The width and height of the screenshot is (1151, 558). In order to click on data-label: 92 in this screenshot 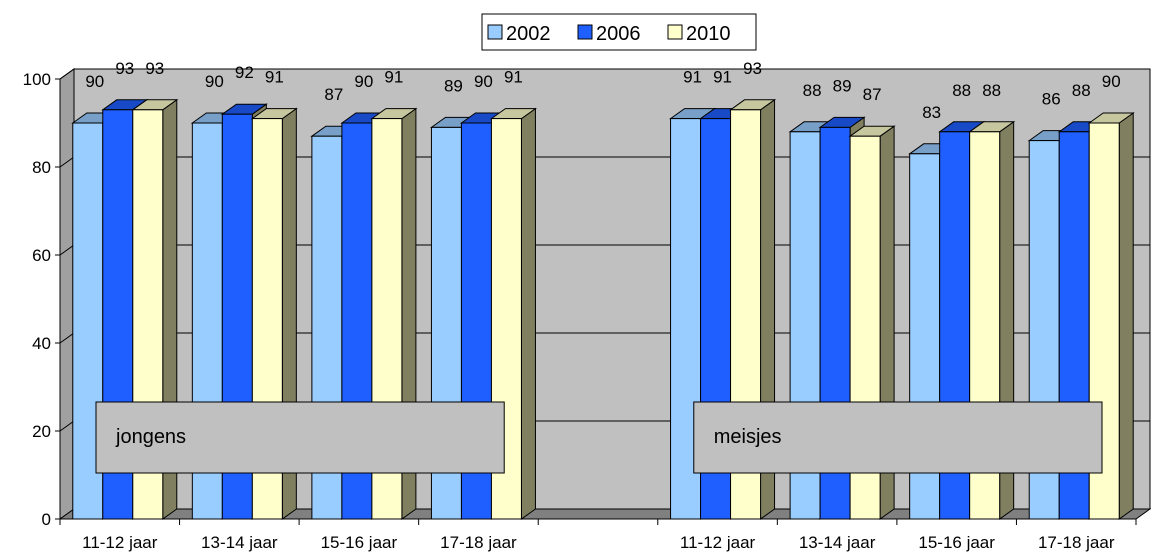, I will do `click(244, 72)`.